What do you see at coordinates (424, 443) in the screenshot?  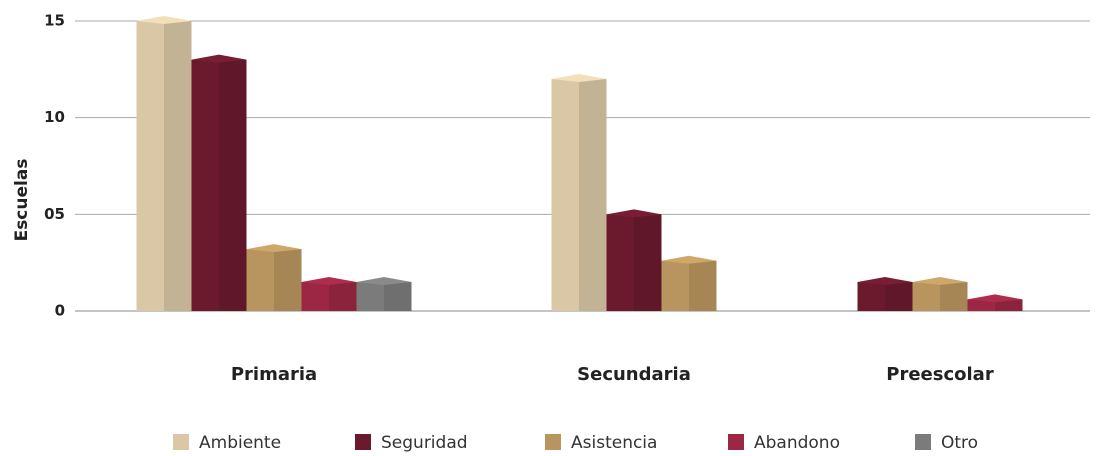 I see `legend-label: Seguridad` at bounding box center [424, 443].